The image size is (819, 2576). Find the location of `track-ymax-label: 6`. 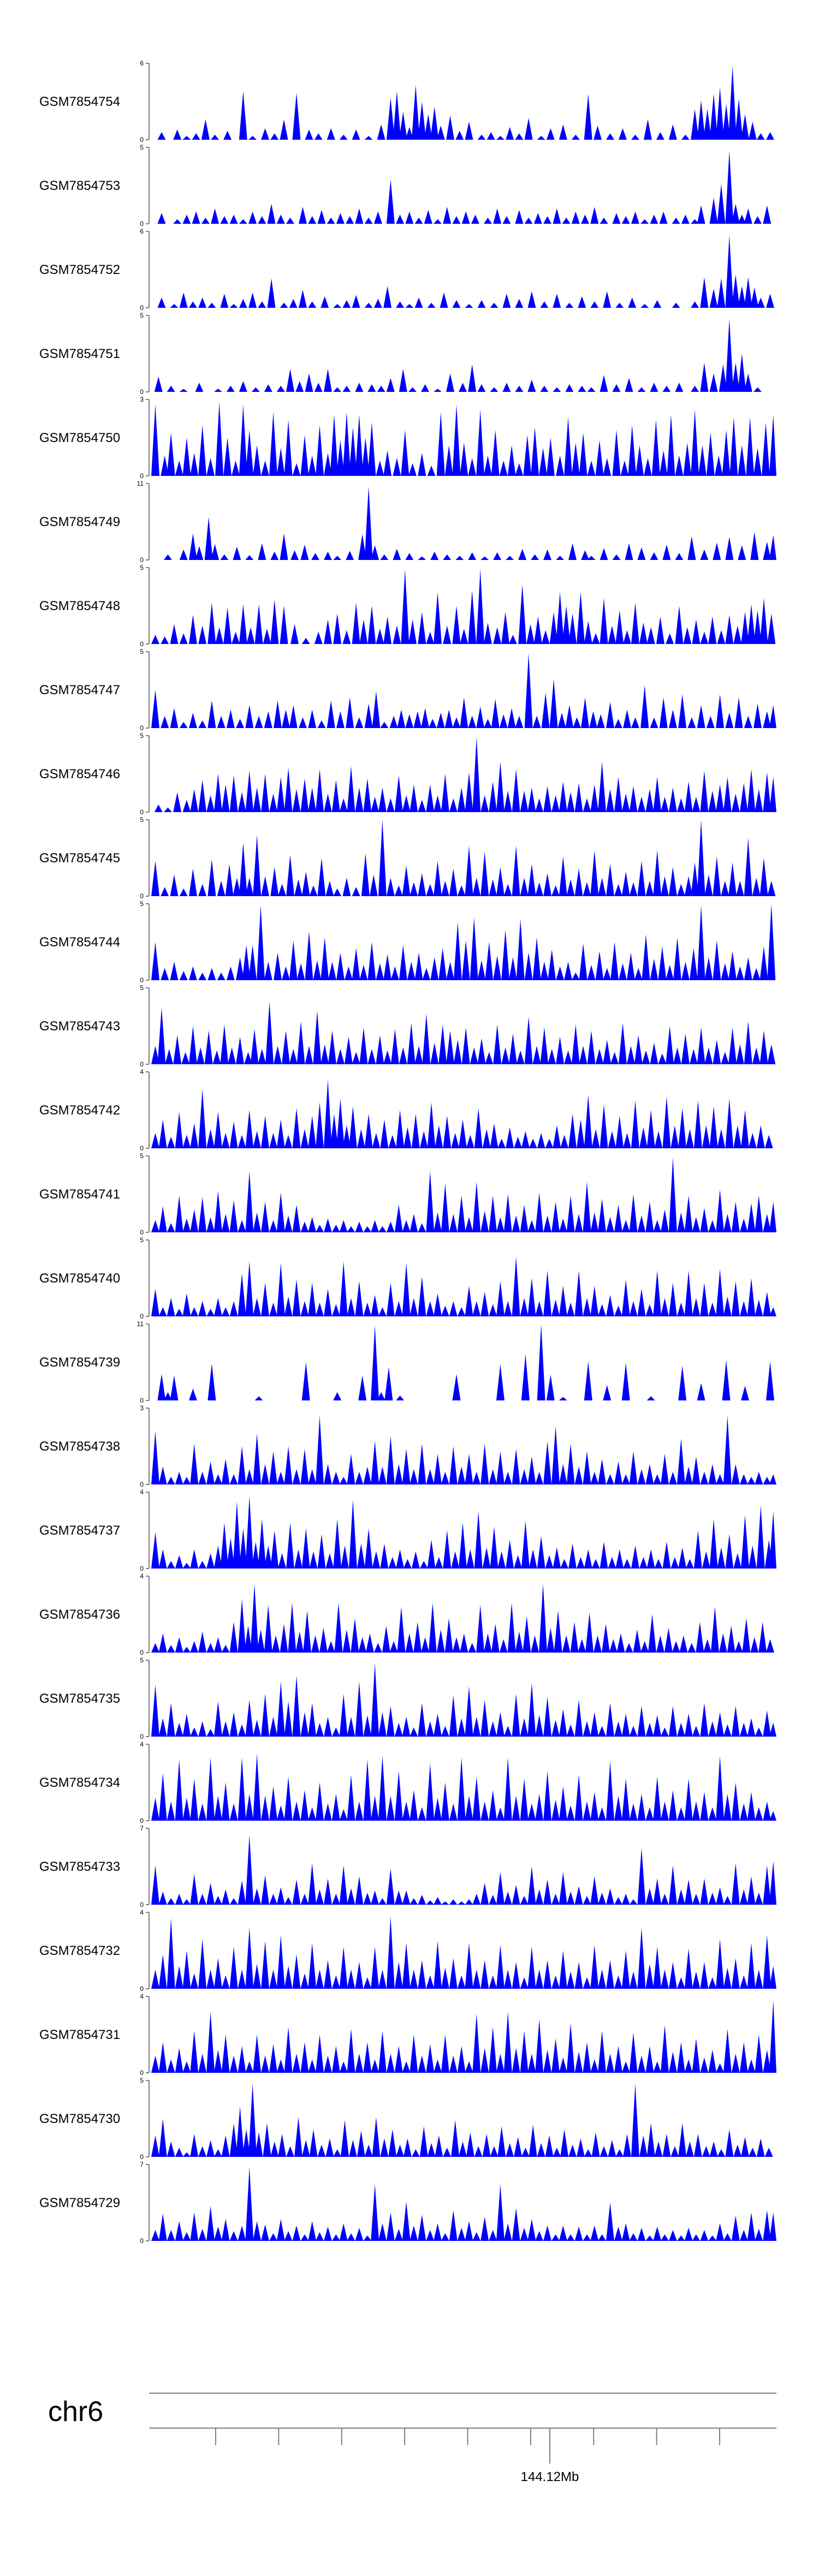

track-ymax-label: 6 is located at coordinates (142, 231).